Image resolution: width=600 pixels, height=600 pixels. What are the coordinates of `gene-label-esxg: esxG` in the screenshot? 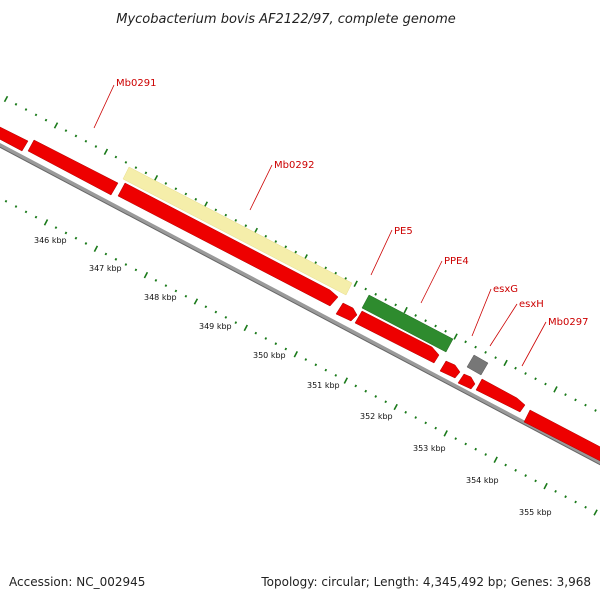 It's located at (505, 289).